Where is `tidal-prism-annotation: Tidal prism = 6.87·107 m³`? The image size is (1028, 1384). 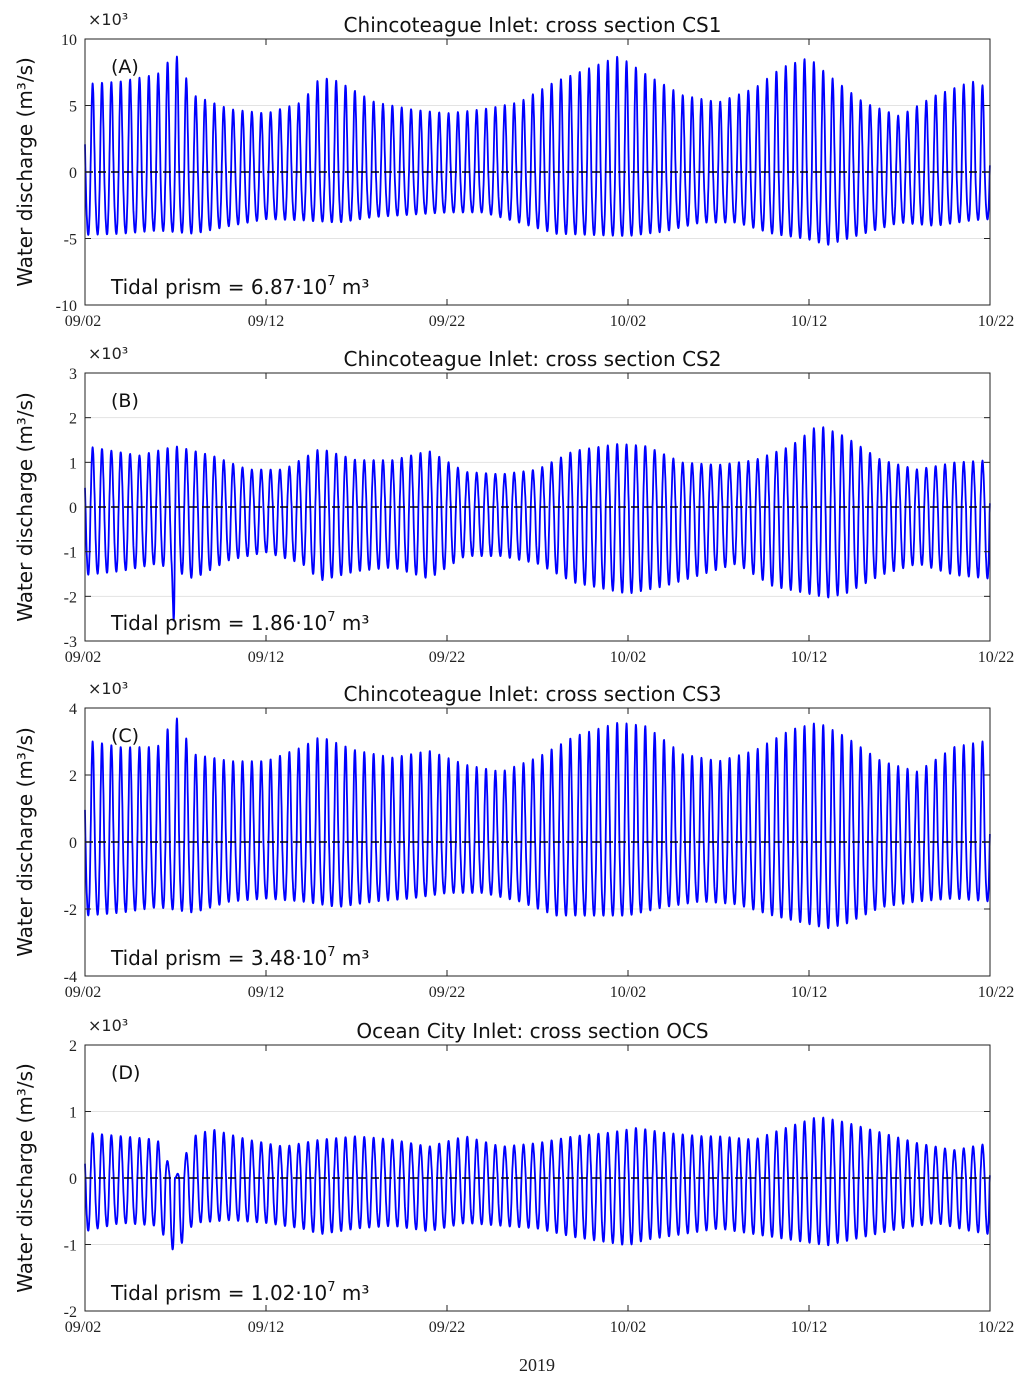
tidal-prism-annotation: Tidal prism = 6.87·107 m³ is located at coordinates (239, 286).